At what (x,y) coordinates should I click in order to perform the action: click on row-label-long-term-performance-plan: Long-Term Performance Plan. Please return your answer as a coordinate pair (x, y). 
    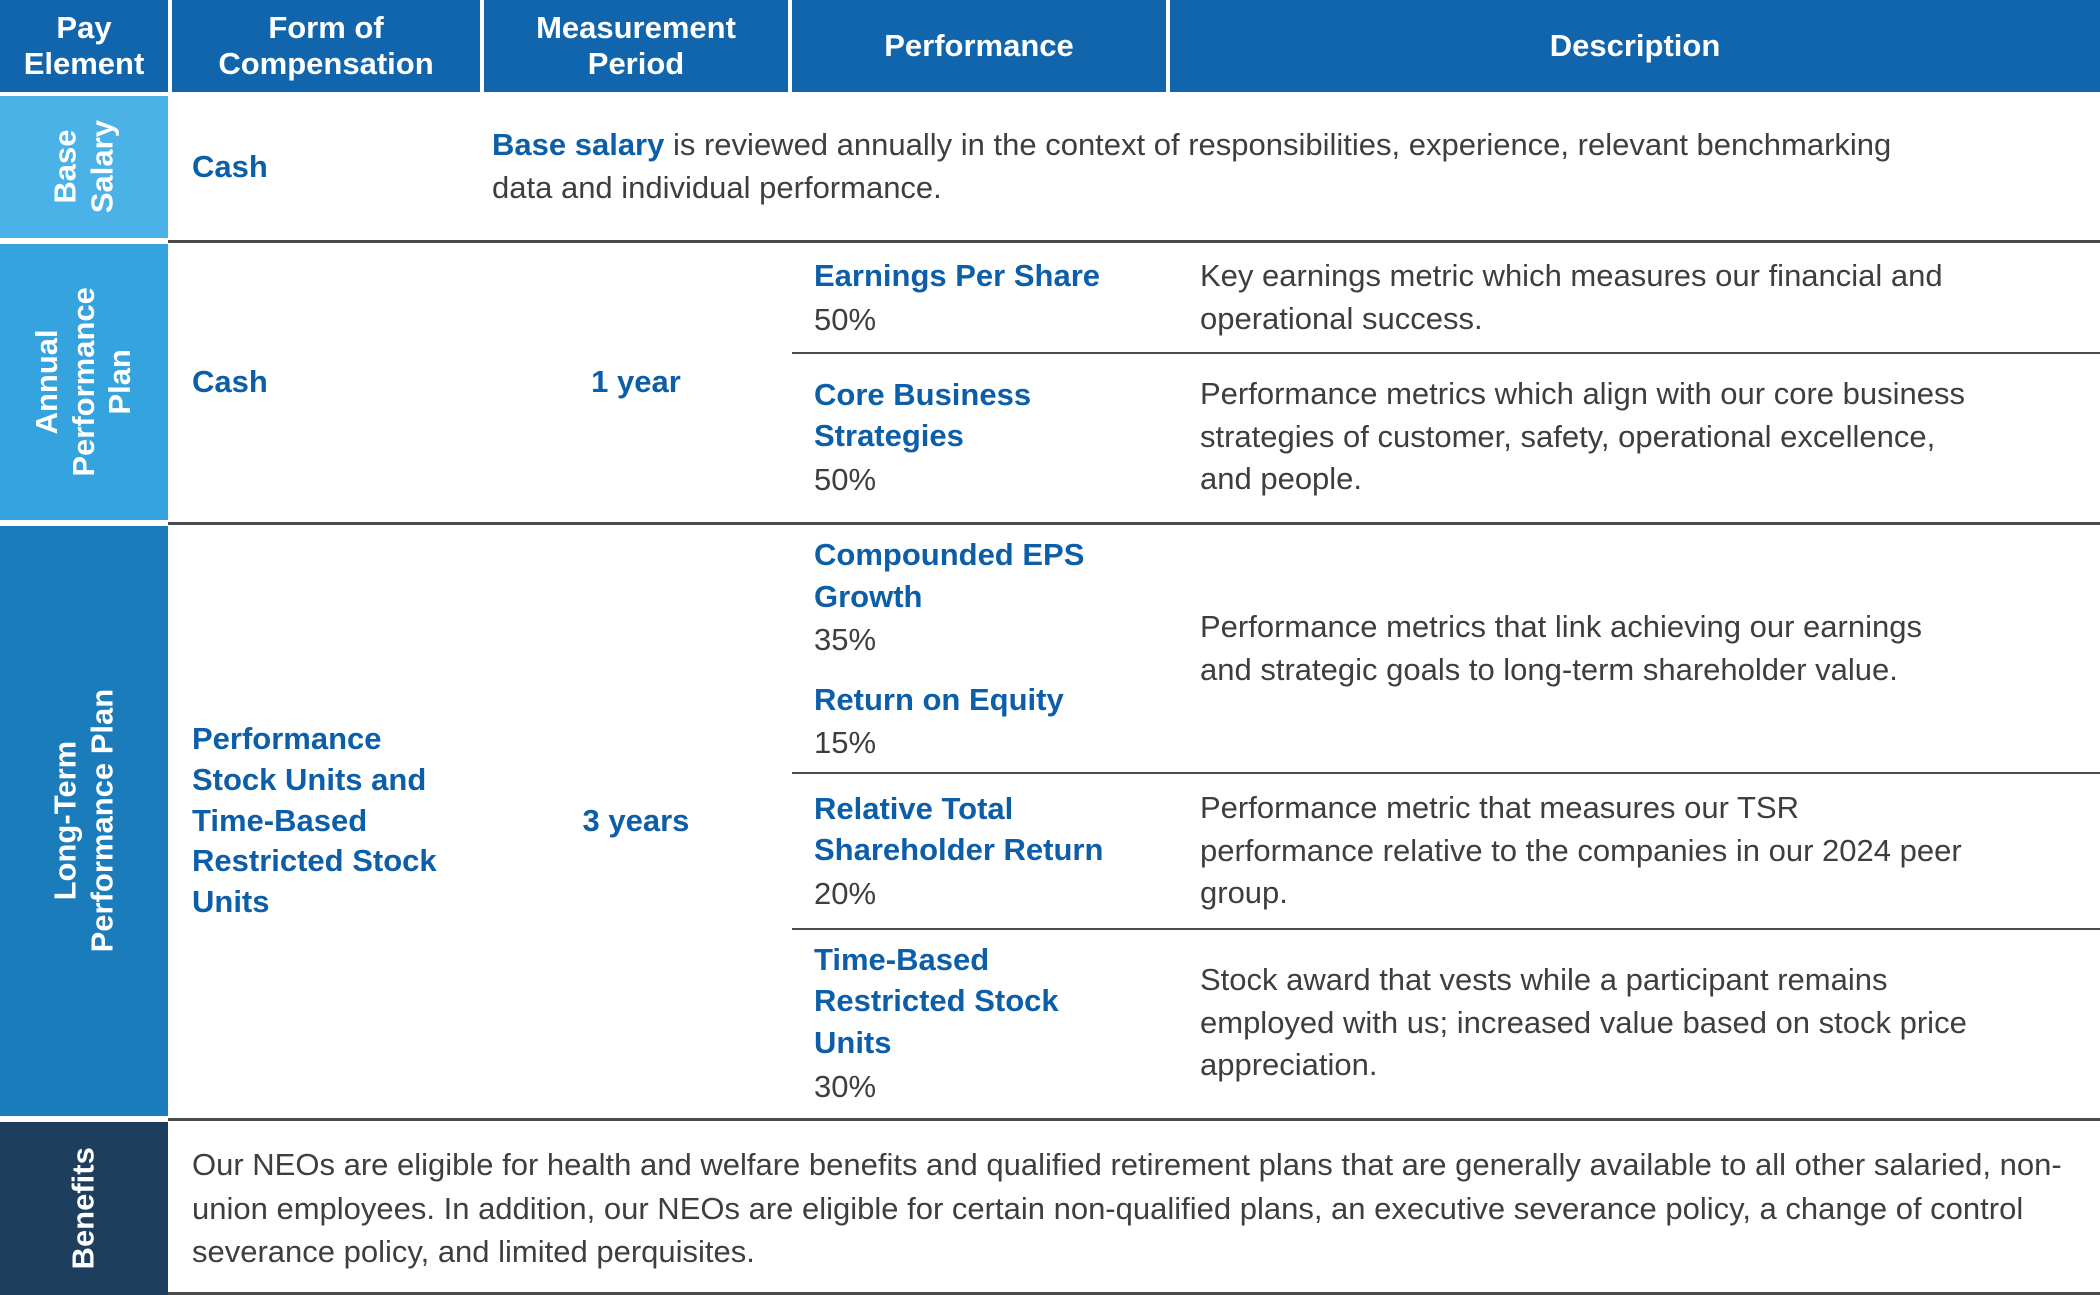
    Looking at the image, I should click on (84, 821).